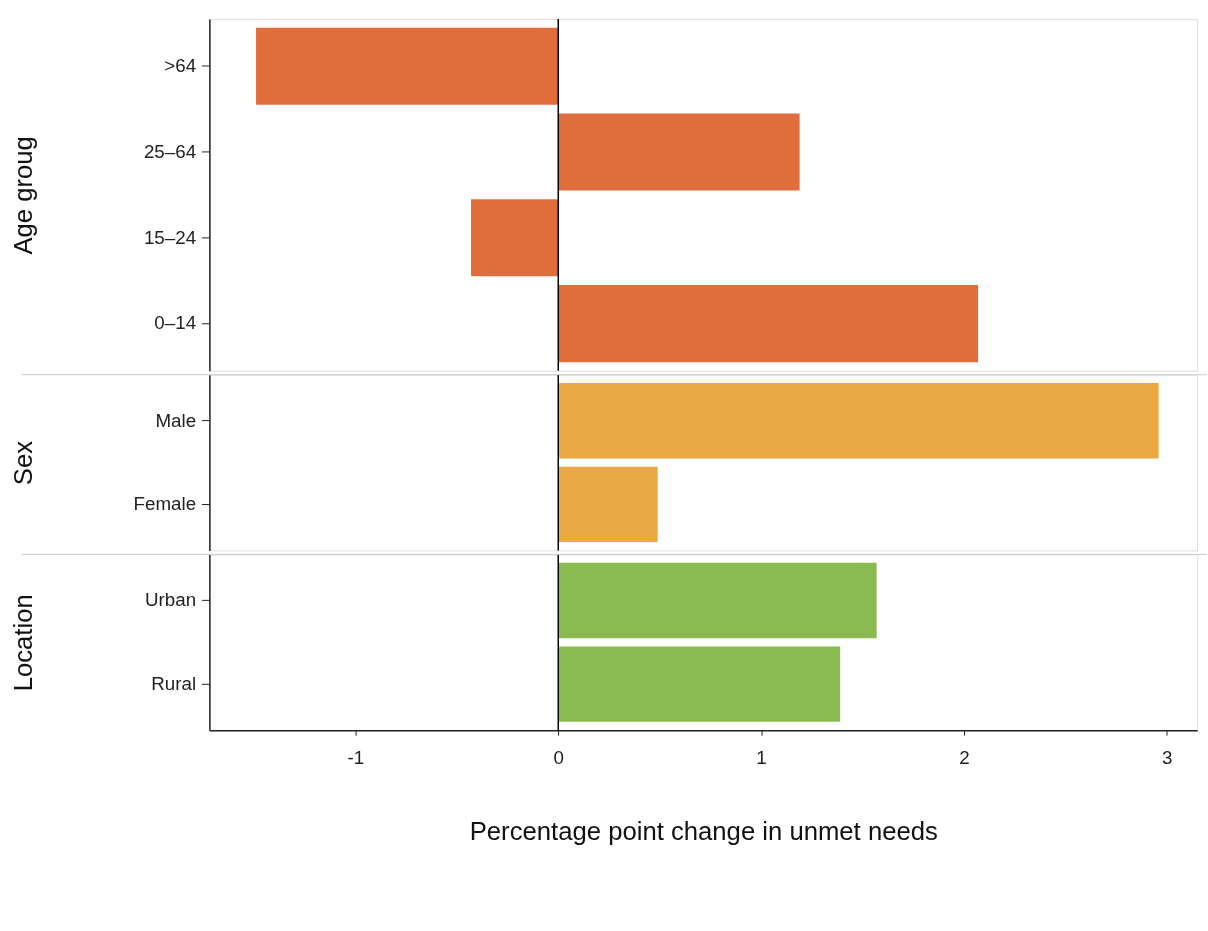 This screenshot has height=931, width=1208. What do you see at coordinates (1167, 758) in the screenshot?
I see `x-tick-label: 3` at bounding box center [1167, 758].